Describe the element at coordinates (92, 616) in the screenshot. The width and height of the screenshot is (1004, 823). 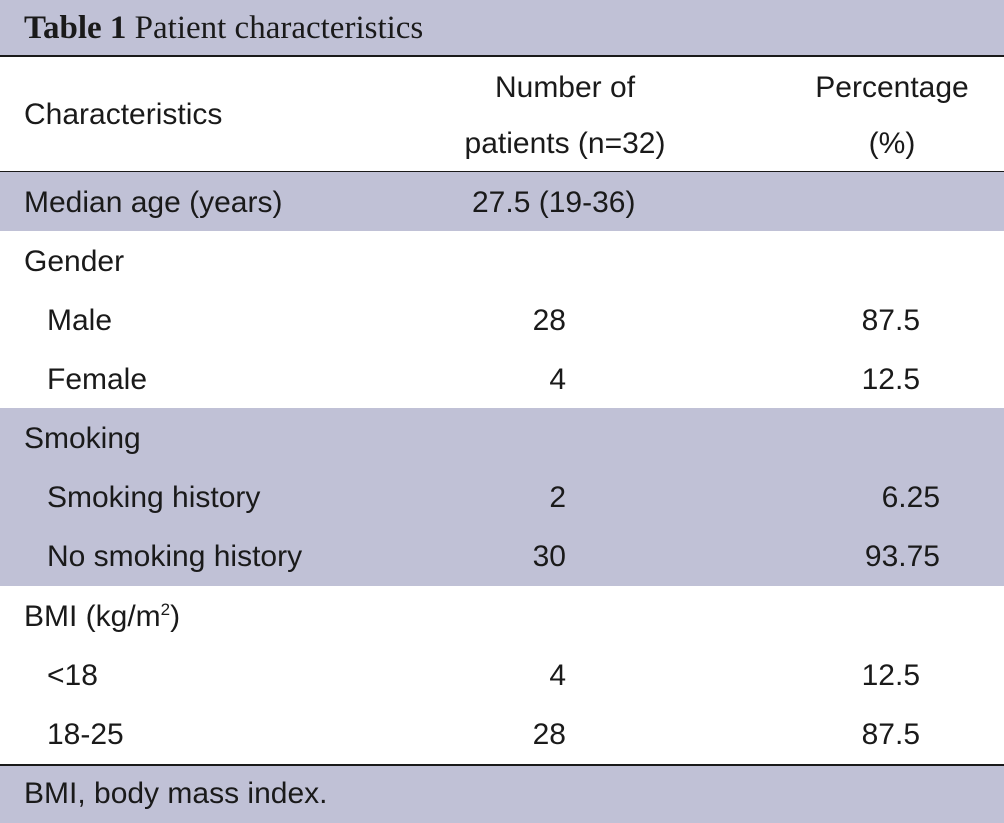
I see `bmi-label-prefix: BMI (kg/m` at that location.